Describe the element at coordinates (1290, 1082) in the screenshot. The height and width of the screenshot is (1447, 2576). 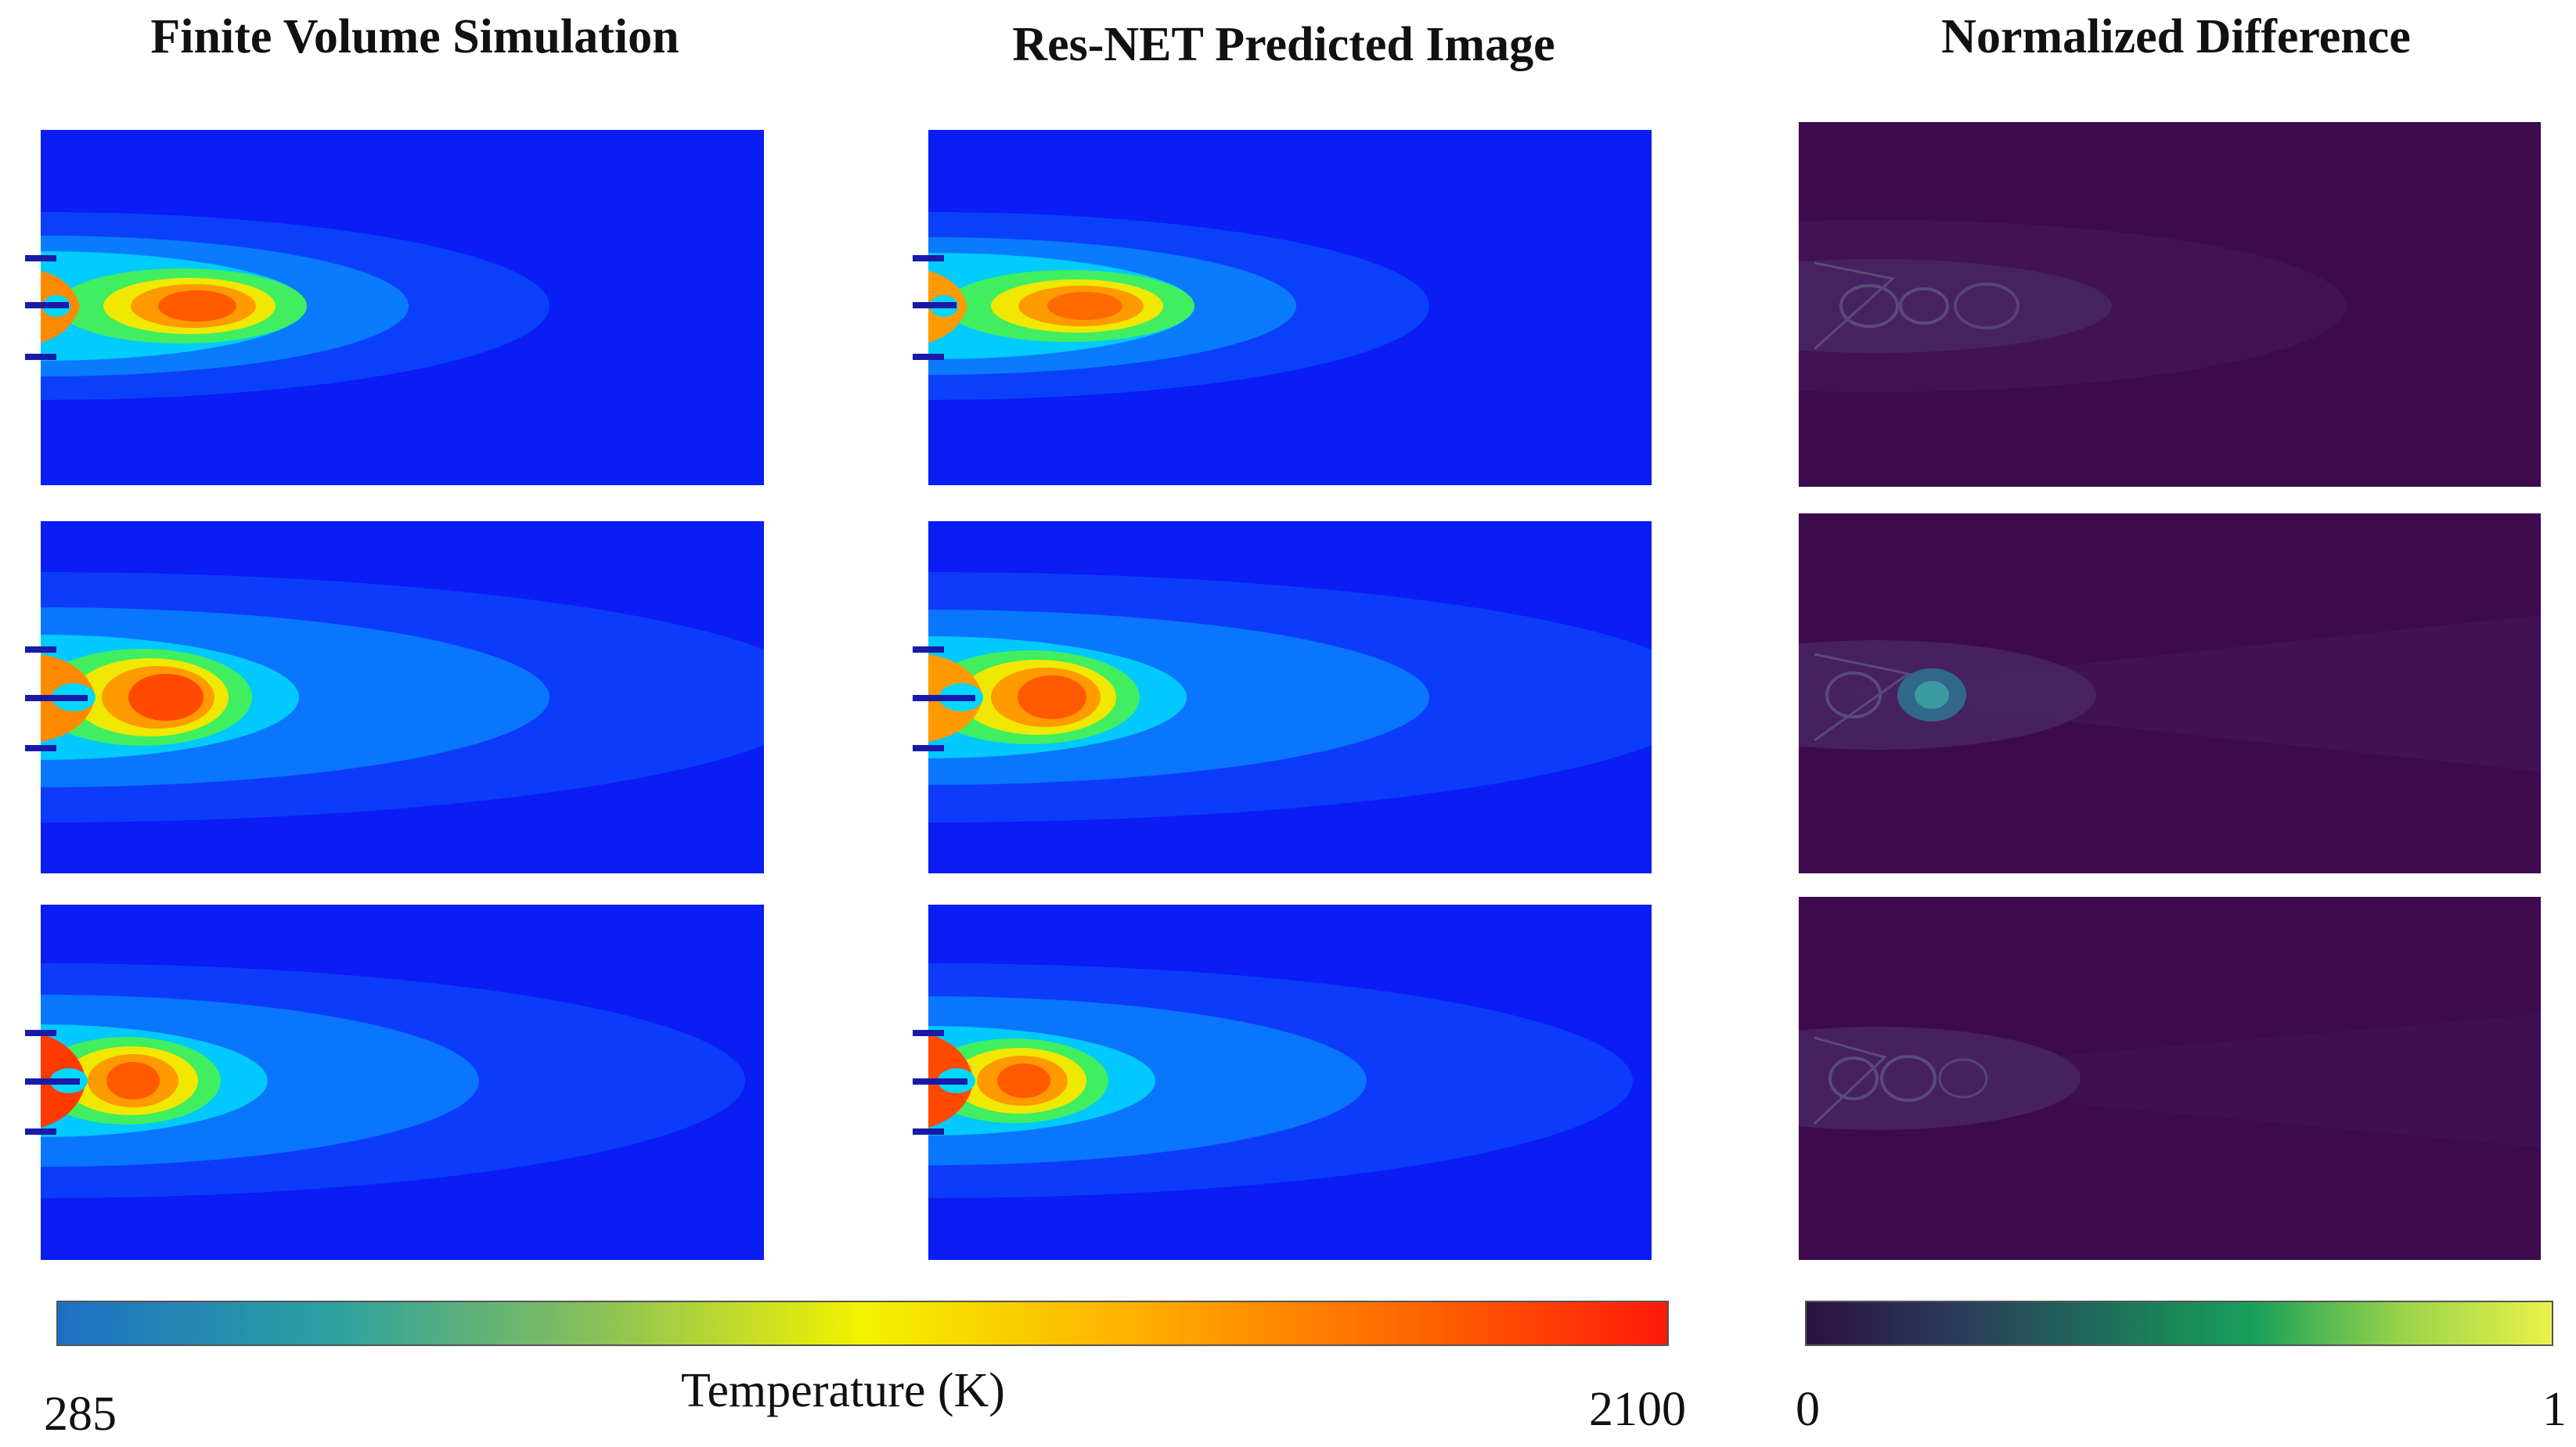
I see `resnet-temperature-field-row3` at that location.